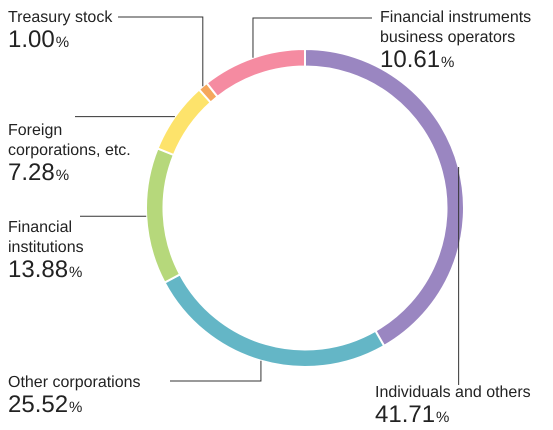 This screenshot has height=430, width=553. I want to click on data-label: 10.61%, so click(417, 59).